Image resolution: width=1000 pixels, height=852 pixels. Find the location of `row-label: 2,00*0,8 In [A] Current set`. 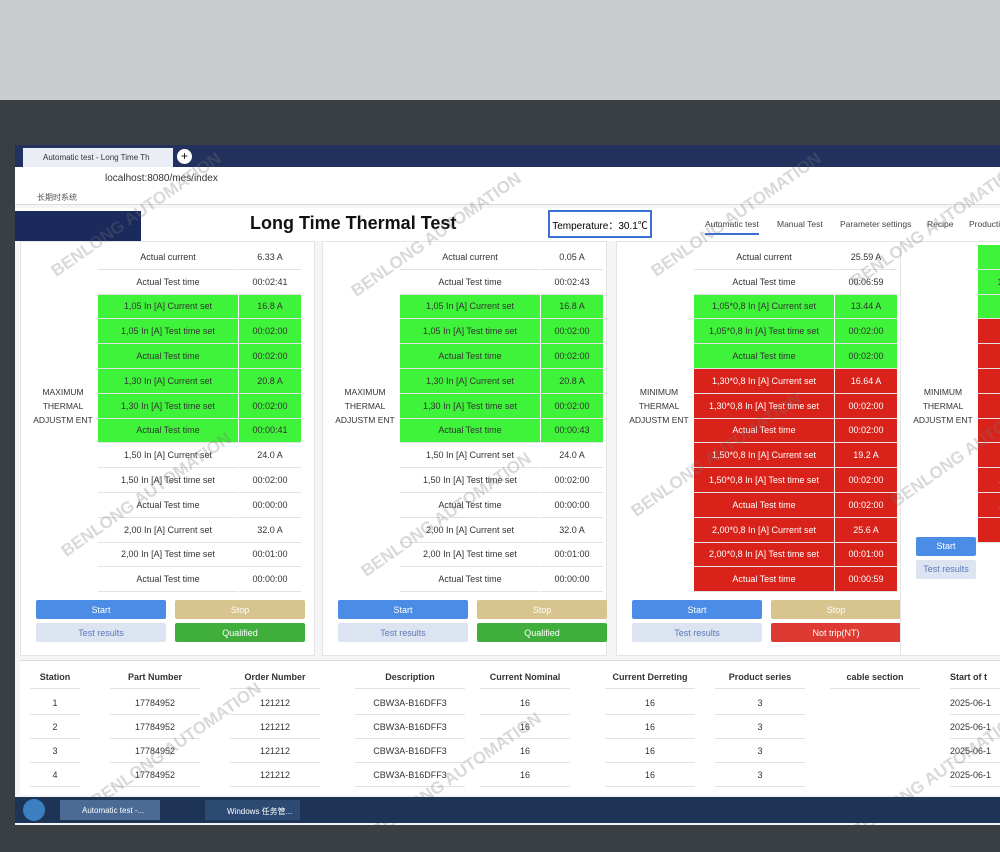

row-label: 2,00*0,8 In [A] Current set is located at coordinates (764, 530).